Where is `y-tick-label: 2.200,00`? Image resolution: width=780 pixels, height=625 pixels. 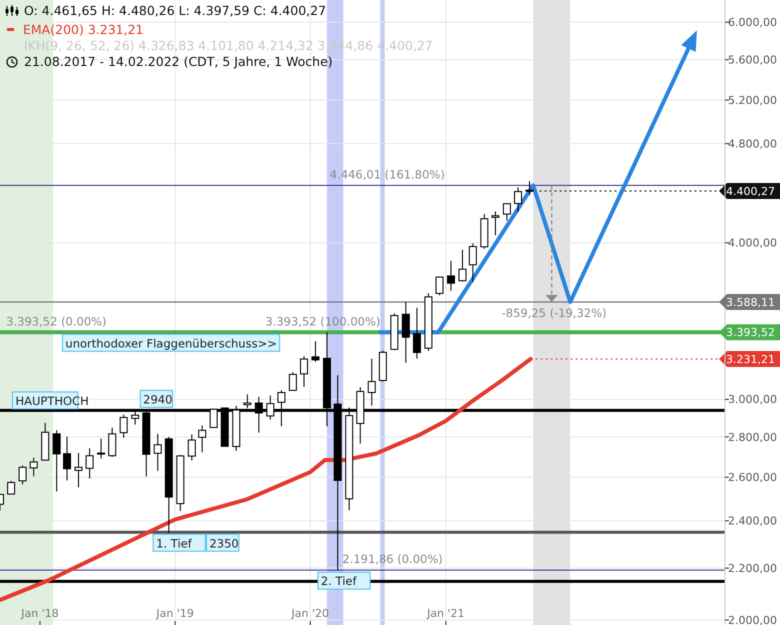
y-tick-label: 2.200,00 is located at coordinates (752, 568).